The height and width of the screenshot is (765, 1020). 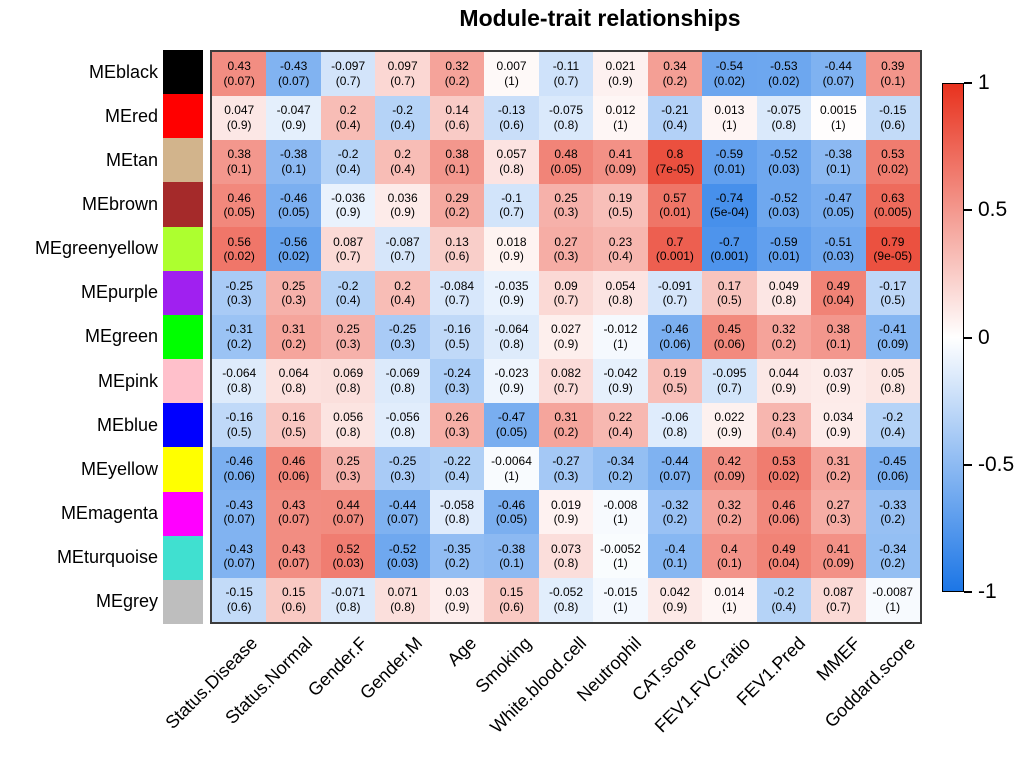 What do you see at coordinates (511, 241) in the screenshot?
I see `cell-correlation-value: 0.018` at bounding box center [511, 241].